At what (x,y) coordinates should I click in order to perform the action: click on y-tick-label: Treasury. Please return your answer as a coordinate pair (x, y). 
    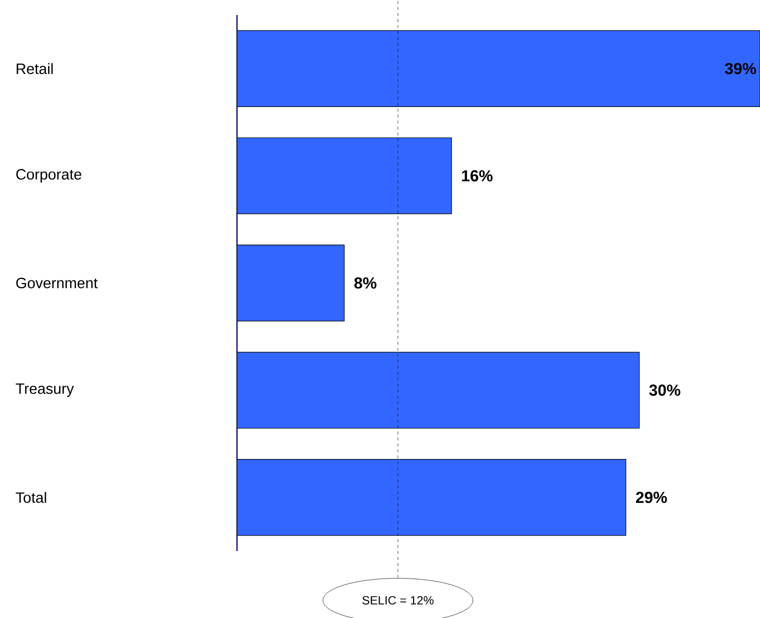
    Looking at the image, I should click on (45, 390).